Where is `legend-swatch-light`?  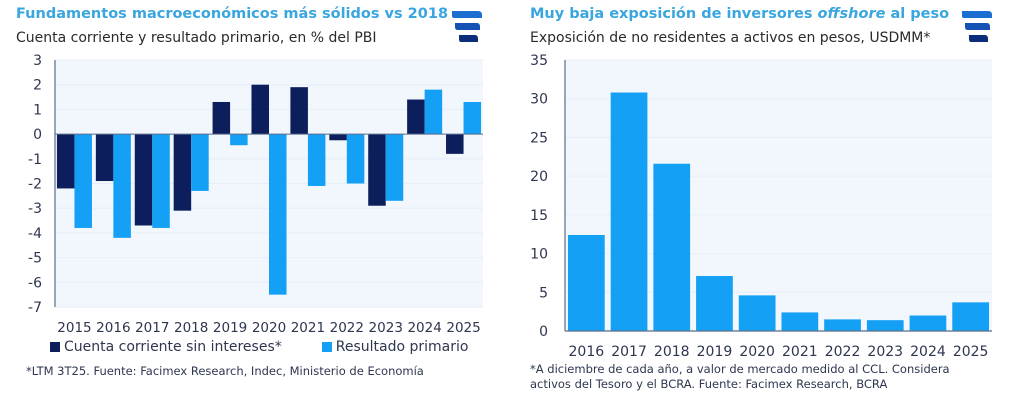 legend-swatch-light is located at coordinates (326, 347).